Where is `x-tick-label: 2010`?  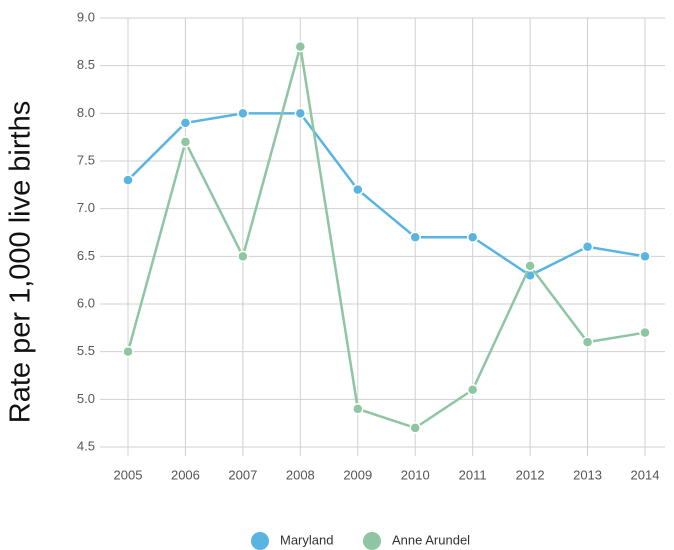 x-tick-label: 2010 is located at coordinates (415, 474).